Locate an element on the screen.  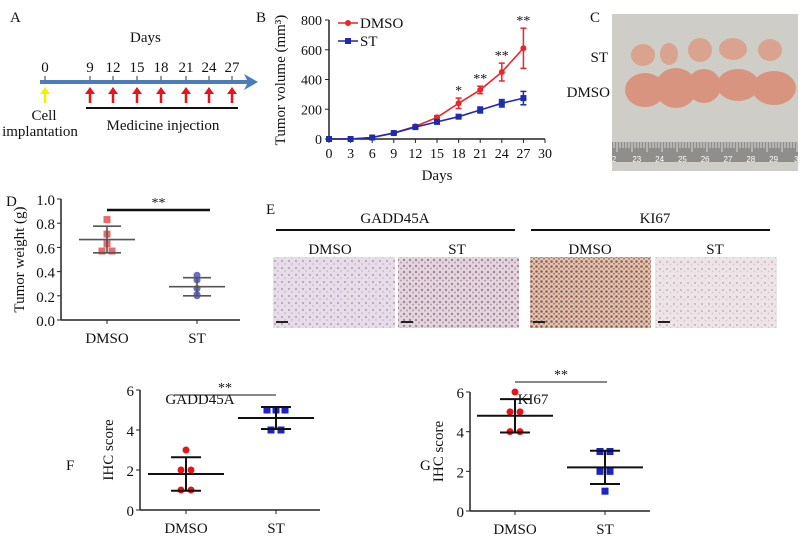
y-tick-label: 0.6 is located at coordinates (45, 249).